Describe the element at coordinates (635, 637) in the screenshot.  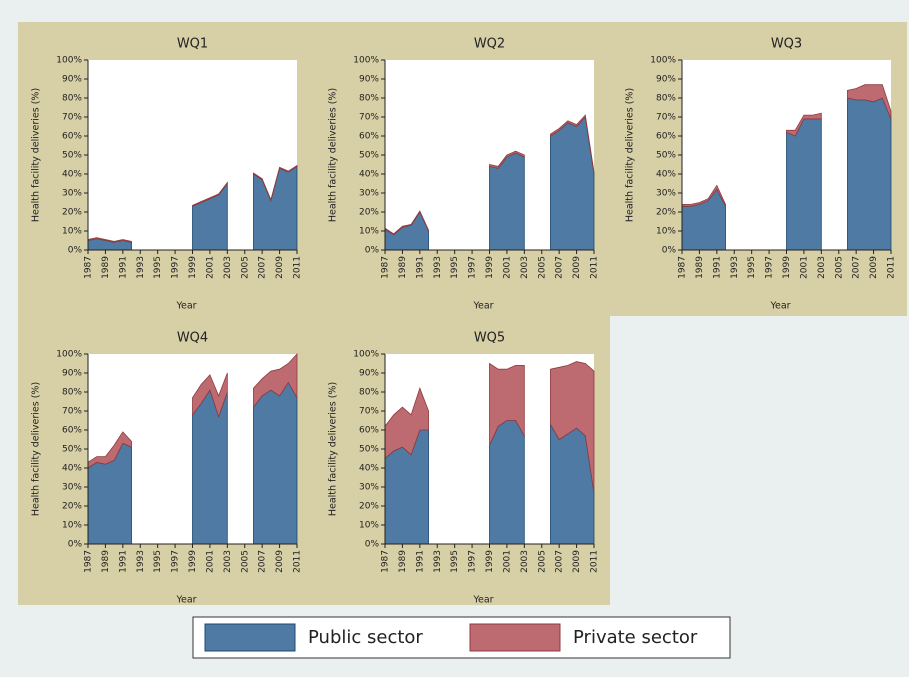
I see `legend-label: Private sector` at that location.